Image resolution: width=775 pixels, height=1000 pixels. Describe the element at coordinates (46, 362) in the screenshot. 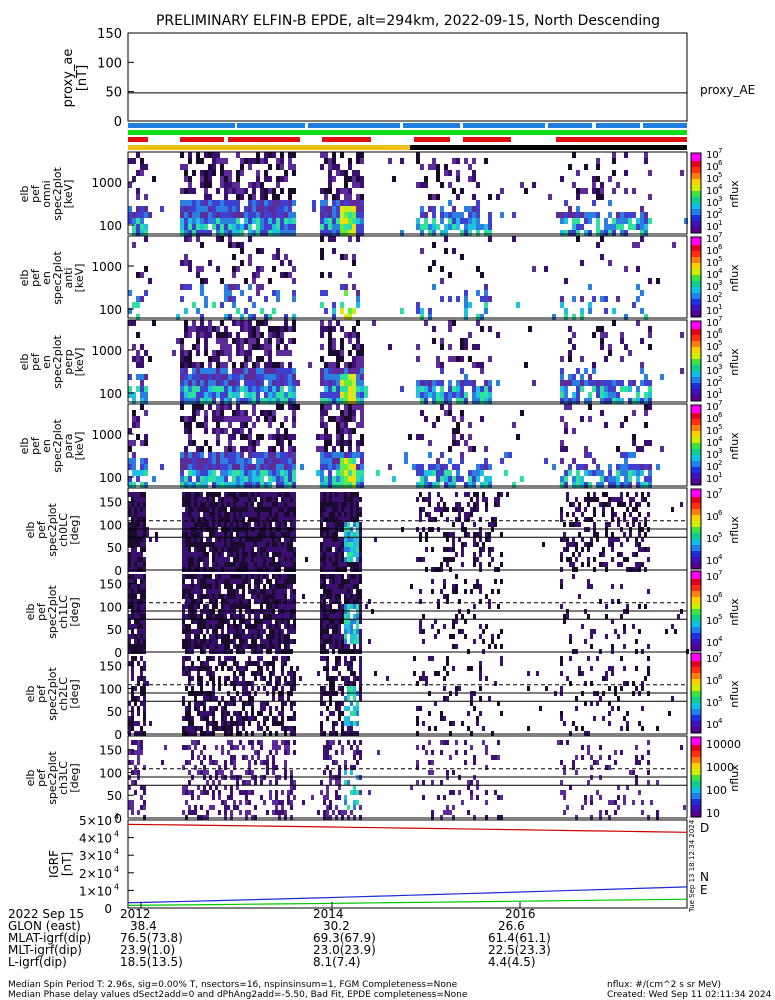

I see `energy-ylabel-line: en` at that location.